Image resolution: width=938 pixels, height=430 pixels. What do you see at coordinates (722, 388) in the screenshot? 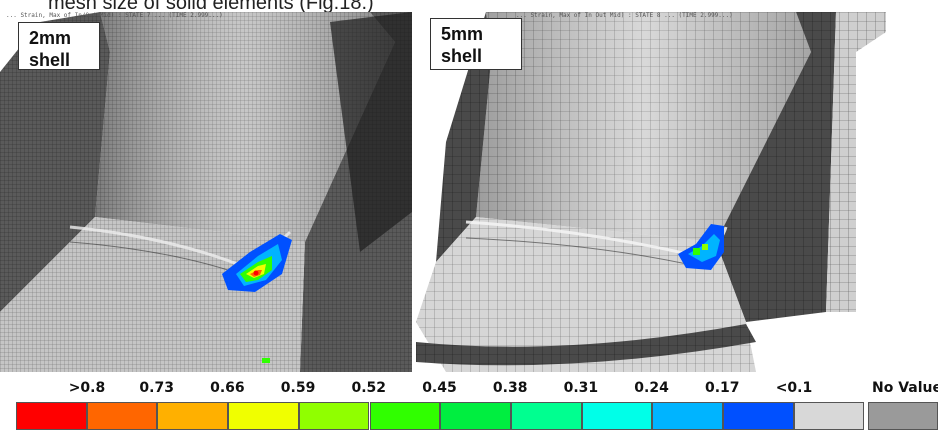
I see `legend-label: 0.17` at bounding box center [722, 388].